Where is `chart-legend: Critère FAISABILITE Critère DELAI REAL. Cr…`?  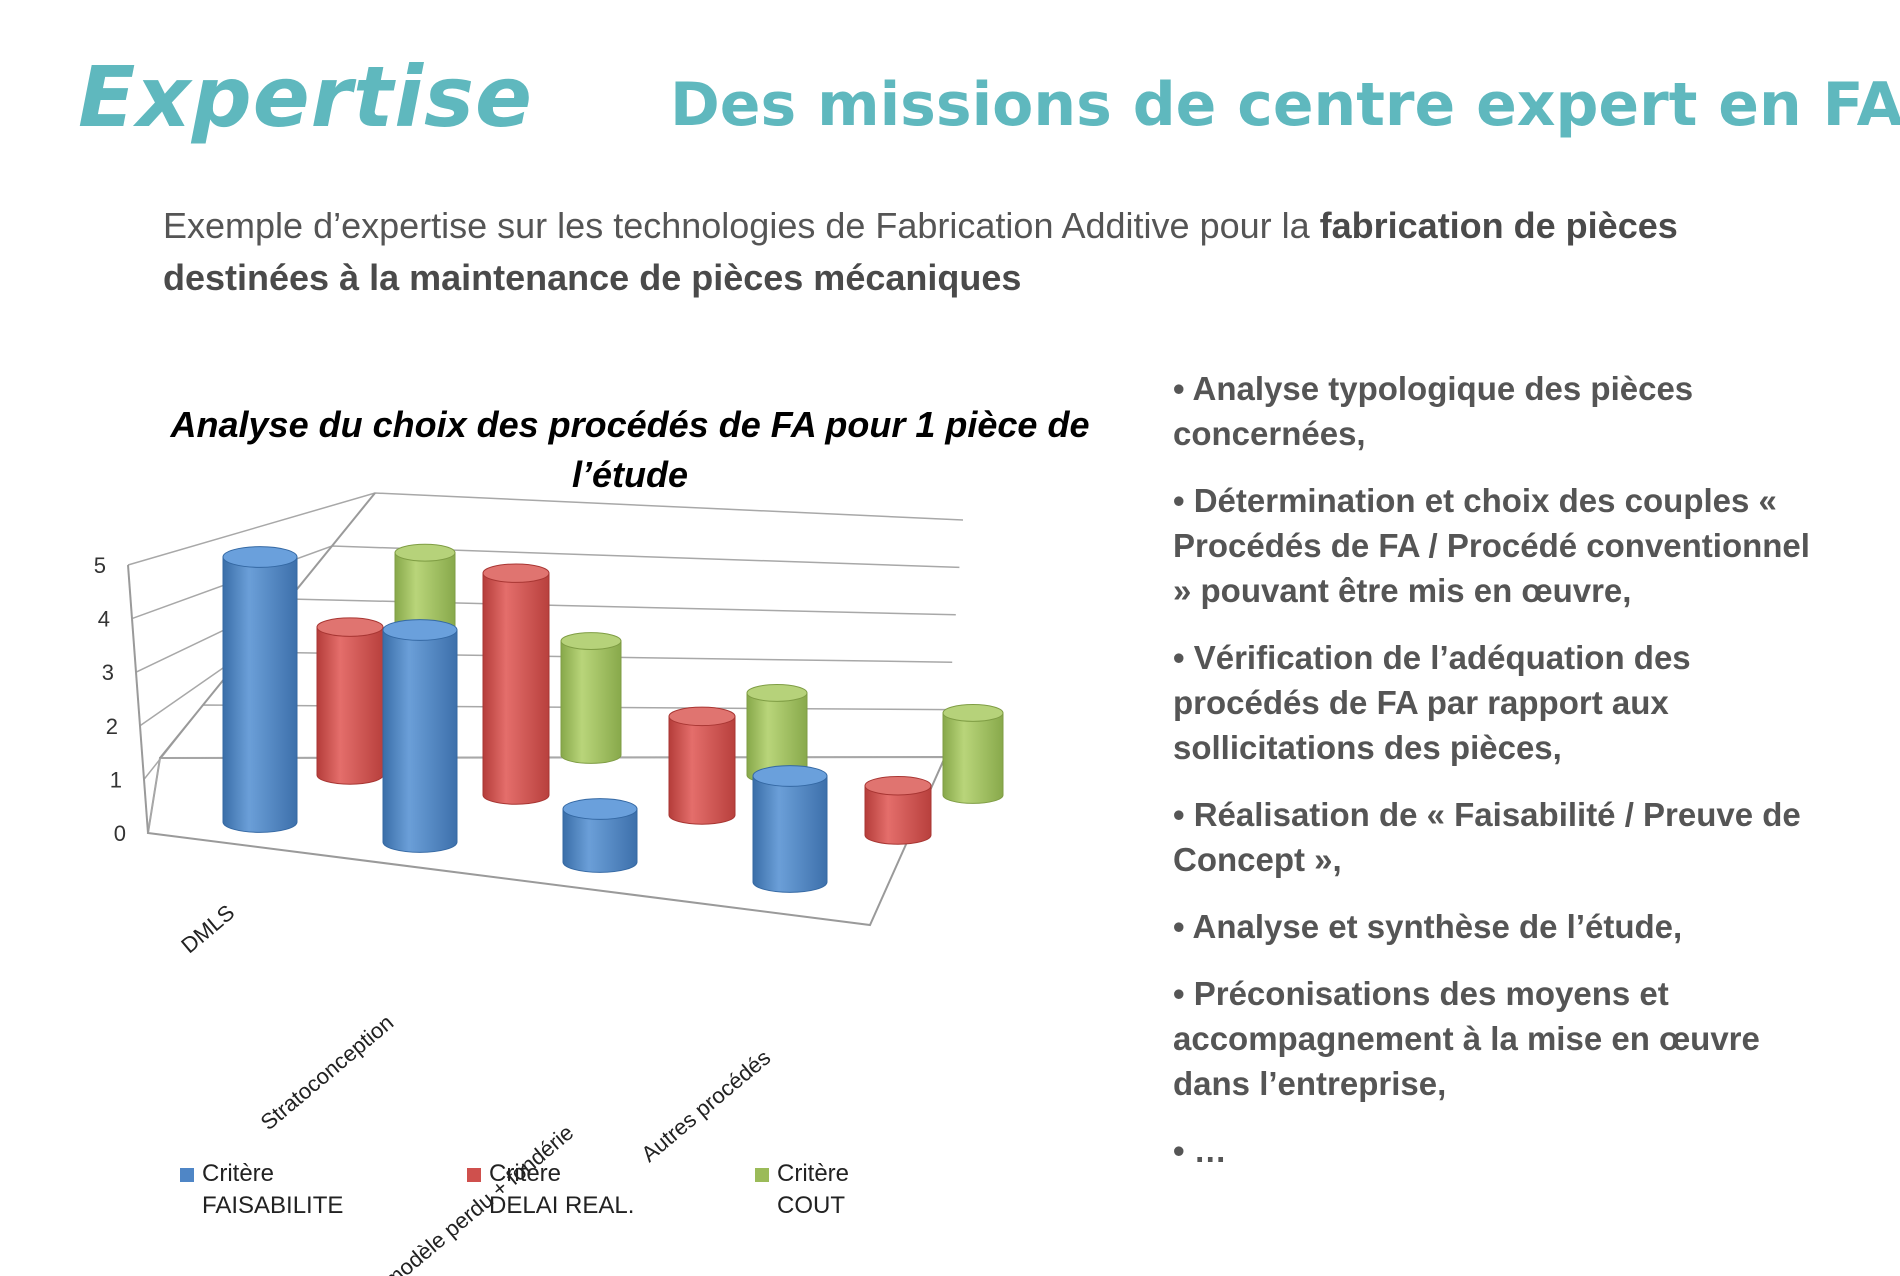
chart-legend: Critère FAISABILITE Critère DELAI REAL. Cr… is located at coordinates (570, 1193).